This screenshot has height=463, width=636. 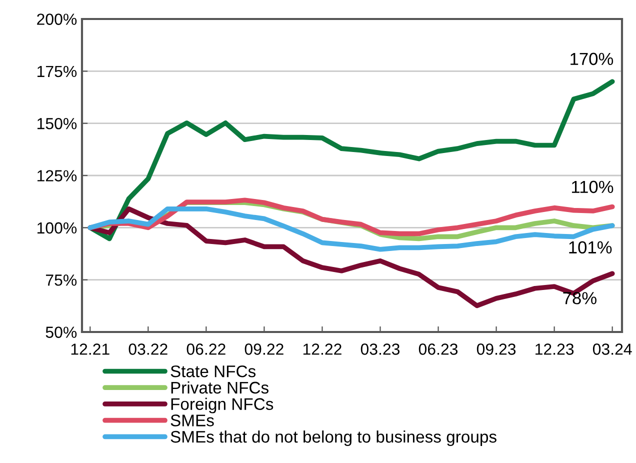 I want to click on x-tick-label: 12.23, so click(x=555, y=349).